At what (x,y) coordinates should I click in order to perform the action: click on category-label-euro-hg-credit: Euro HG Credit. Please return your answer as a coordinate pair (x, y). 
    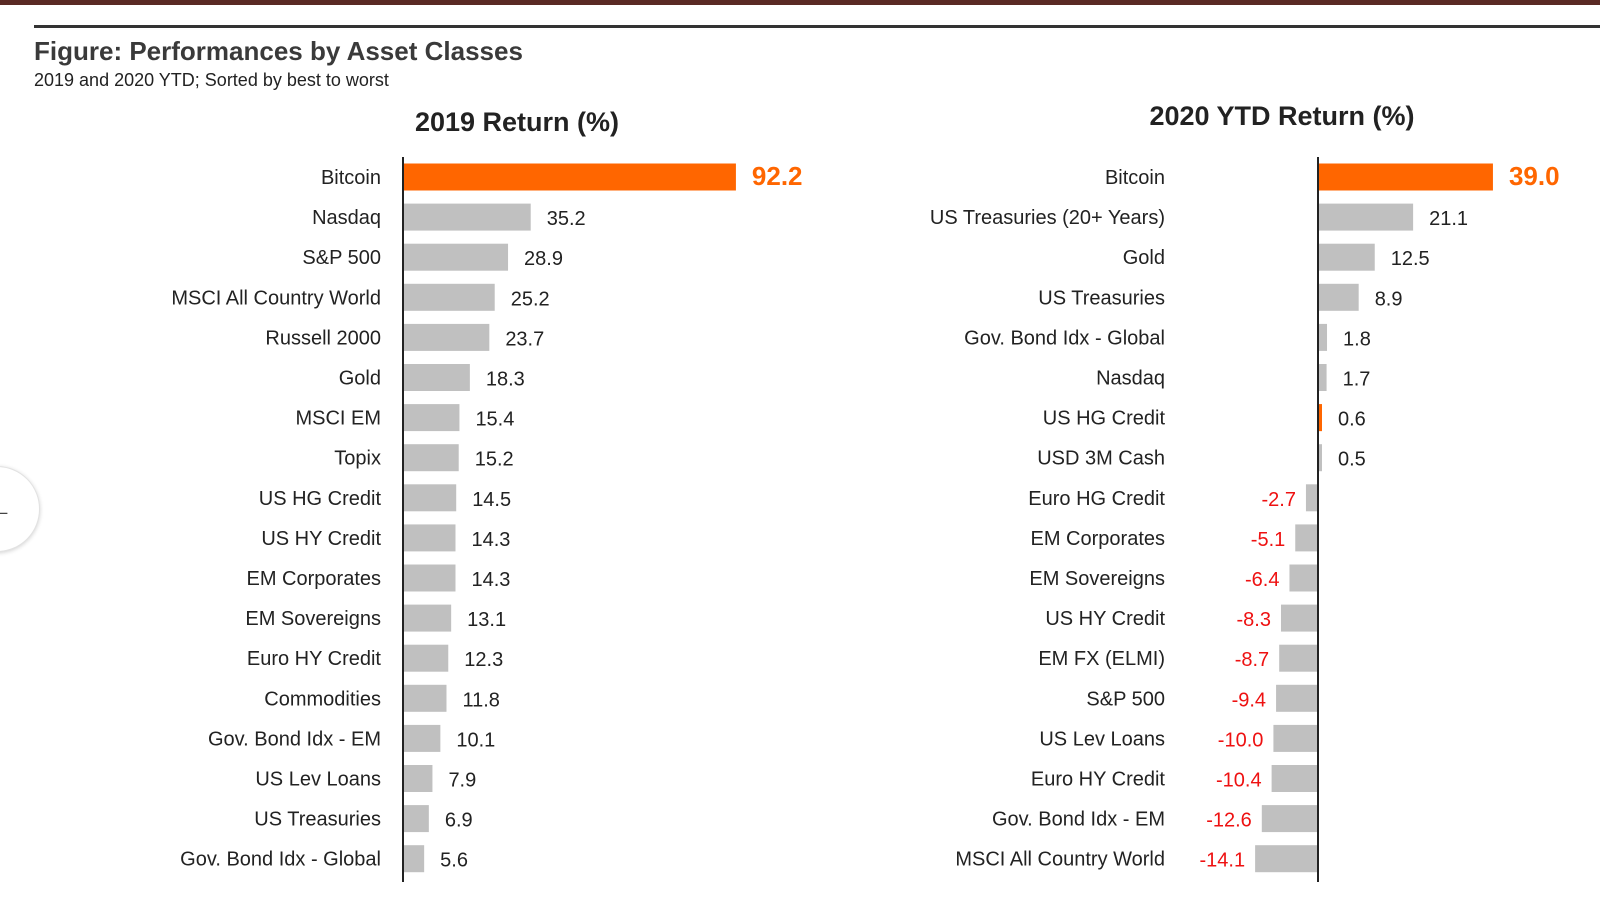
    Looking at the image, I should click on (1096, 499).